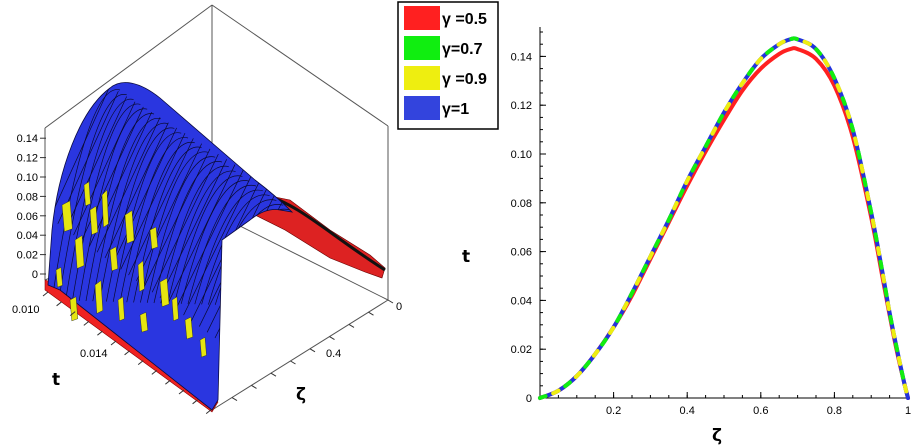  Describe the element at coordinates (333, 354) in the screenshot. I see `surface-zeta-tick-1: 0.4` at that location.